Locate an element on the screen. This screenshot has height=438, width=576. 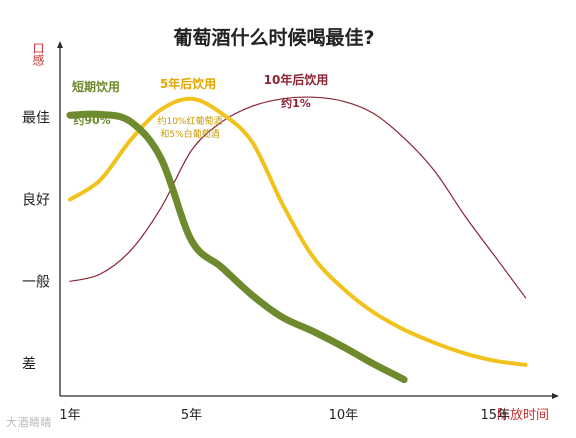
y-tick-label: 差 is located at coordinates (29, 364).